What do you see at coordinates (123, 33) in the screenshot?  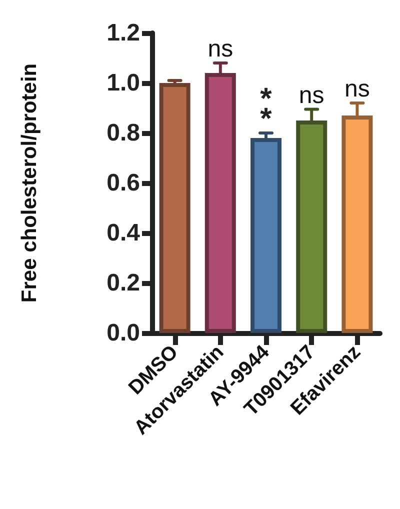 I see `y-tick-label: 1.2` at bounding box center [123, 33].